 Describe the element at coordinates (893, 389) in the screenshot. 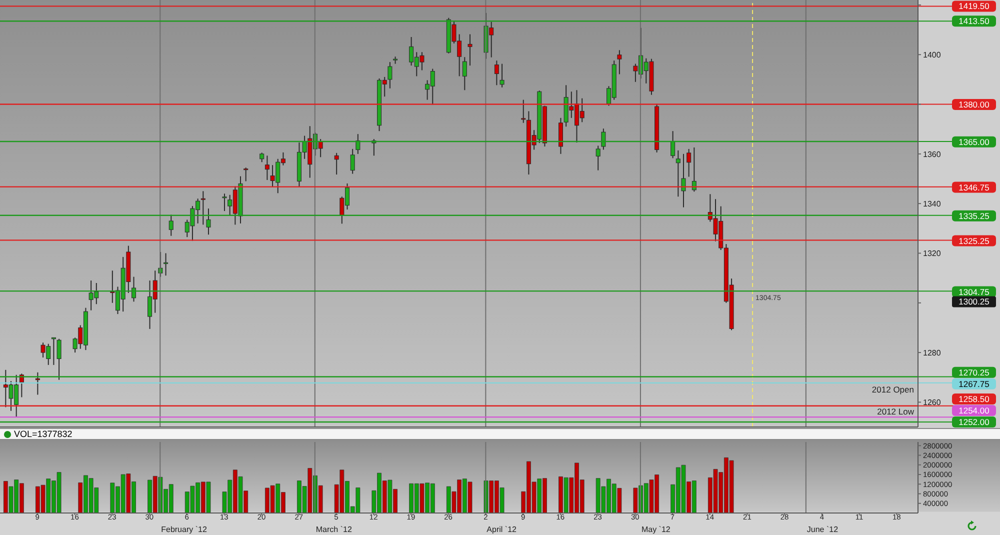

I see `annotation: 2012 Open` at that location.